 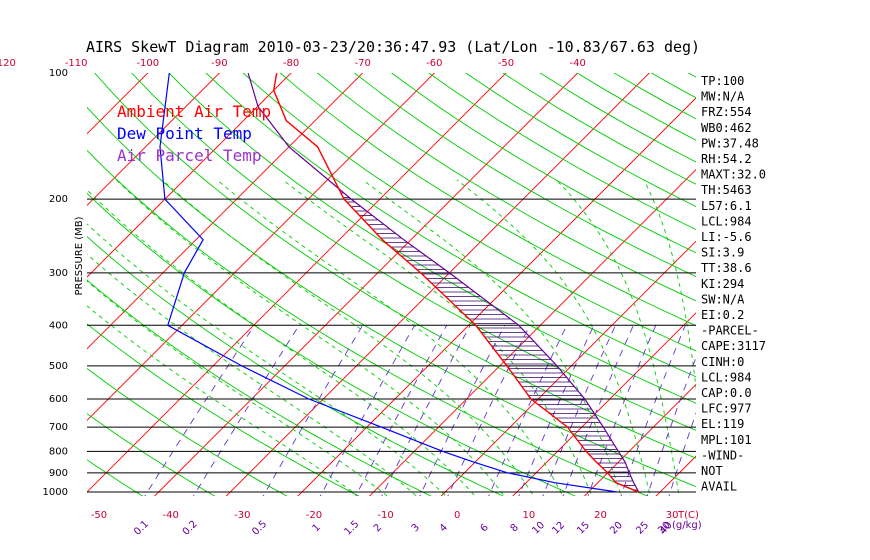 I want to click on stability-index-item: NOT, so click(x=712, y=471).